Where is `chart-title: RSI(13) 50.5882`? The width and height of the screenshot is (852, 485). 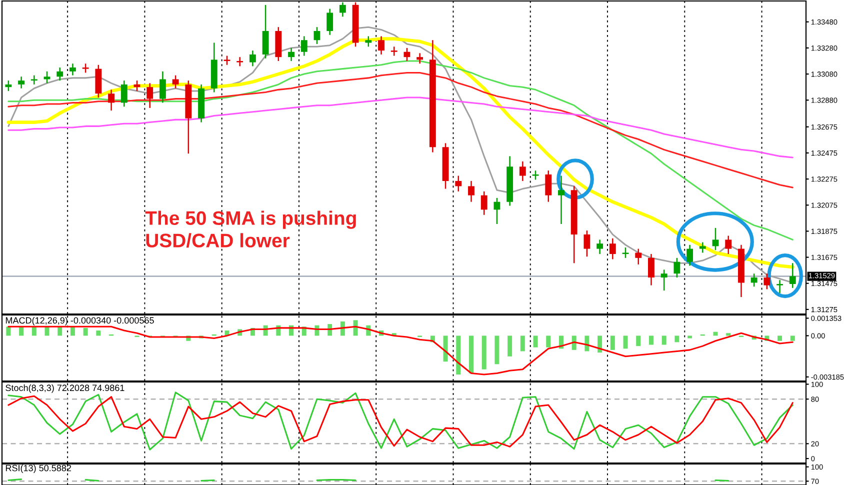
chart-title: RSI(13) 50.5882 is located at coordinates (39, 469).